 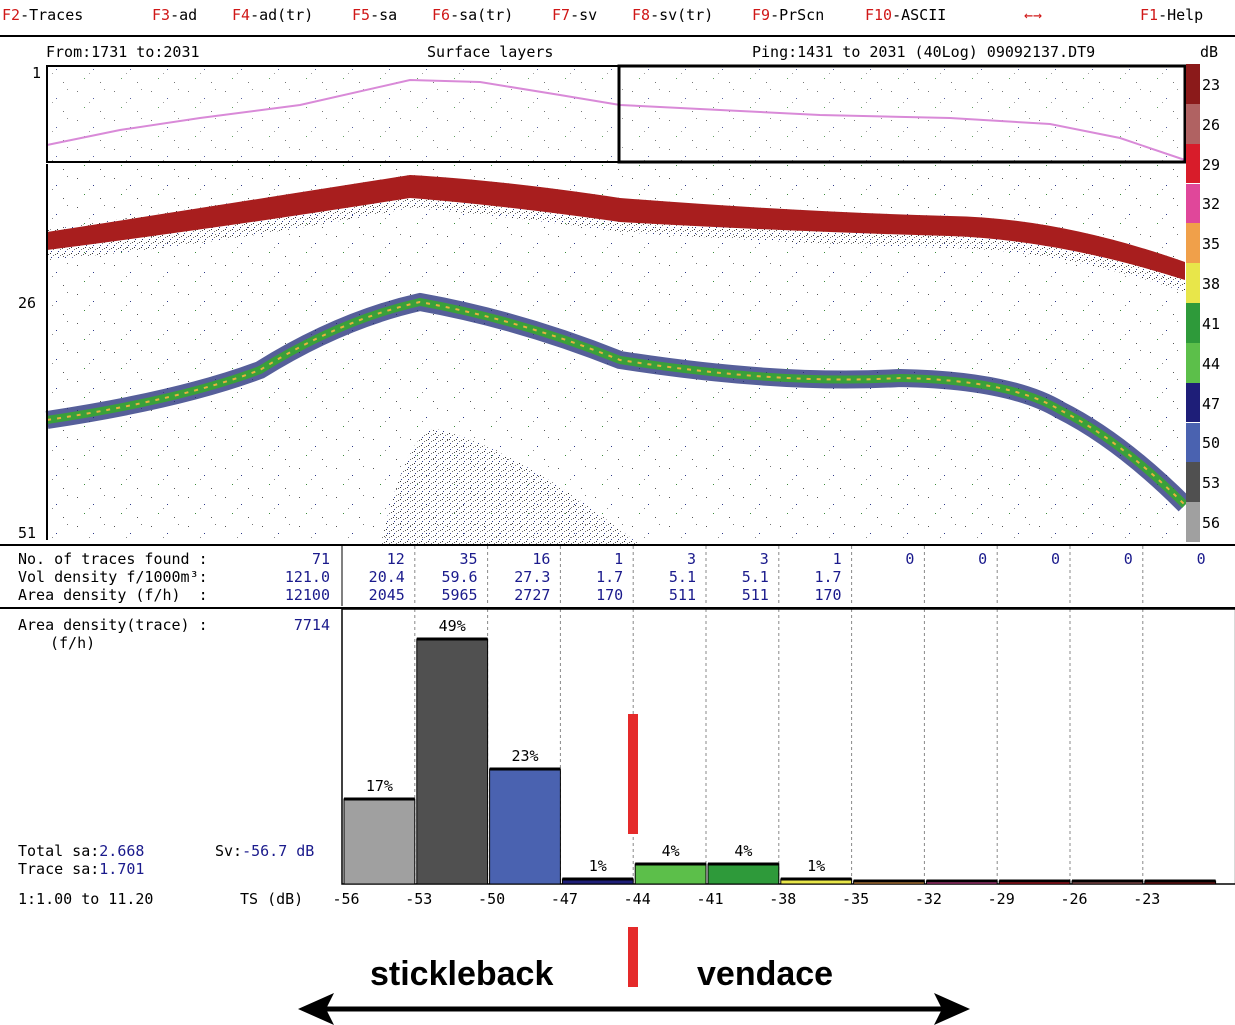 What do you see at coordinates (617, 36) in the screenshot?
I see `menu-divider` at bounding box center [617, 36].